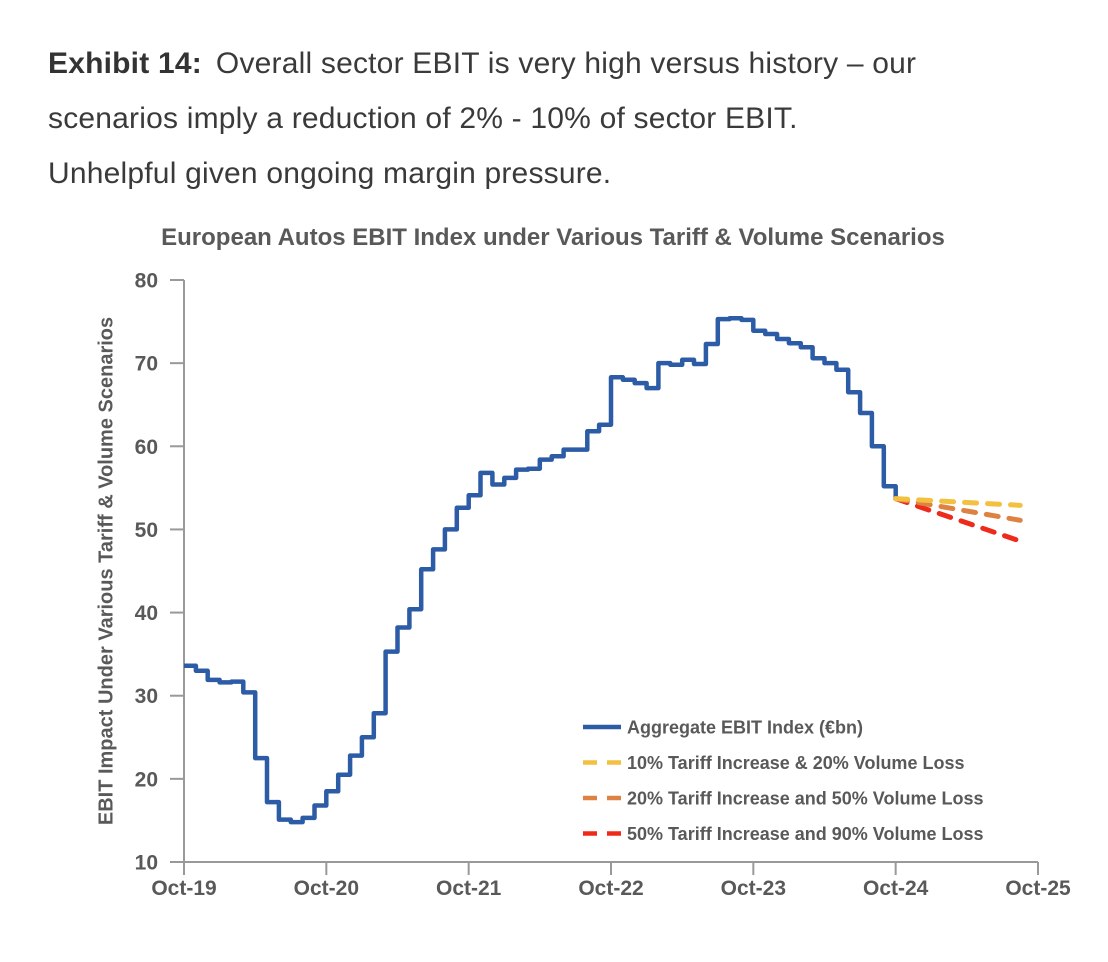 This screenshot has width=1108, height=962. What do you see at coordinates (326, 888) in the screenshot?
I see `x-tick-label: Oct-20` at bounding box center [326, 888].